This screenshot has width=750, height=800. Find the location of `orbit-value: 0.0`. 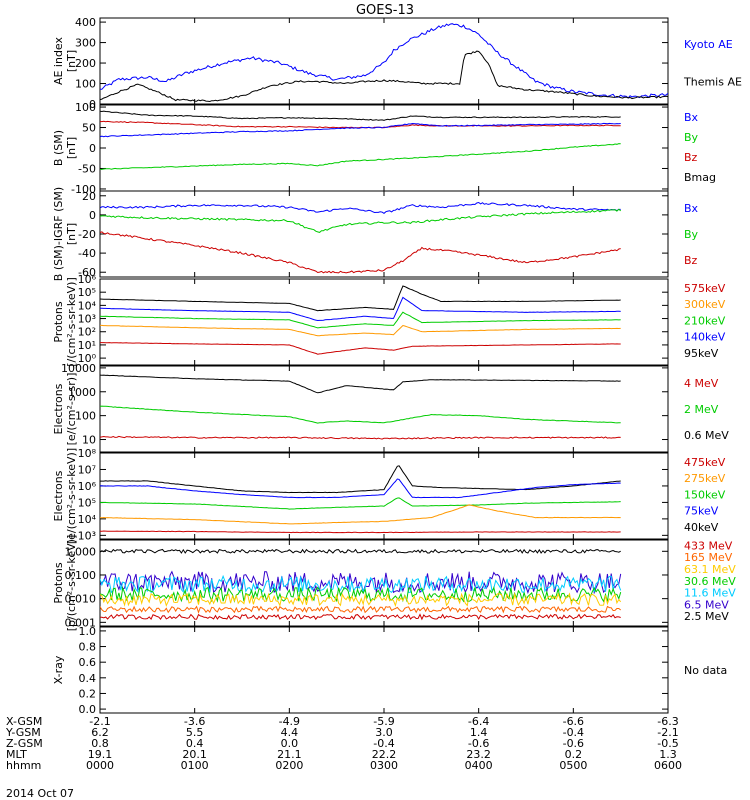

orbit-value: 0.0 is located at coordinates (290, 743).